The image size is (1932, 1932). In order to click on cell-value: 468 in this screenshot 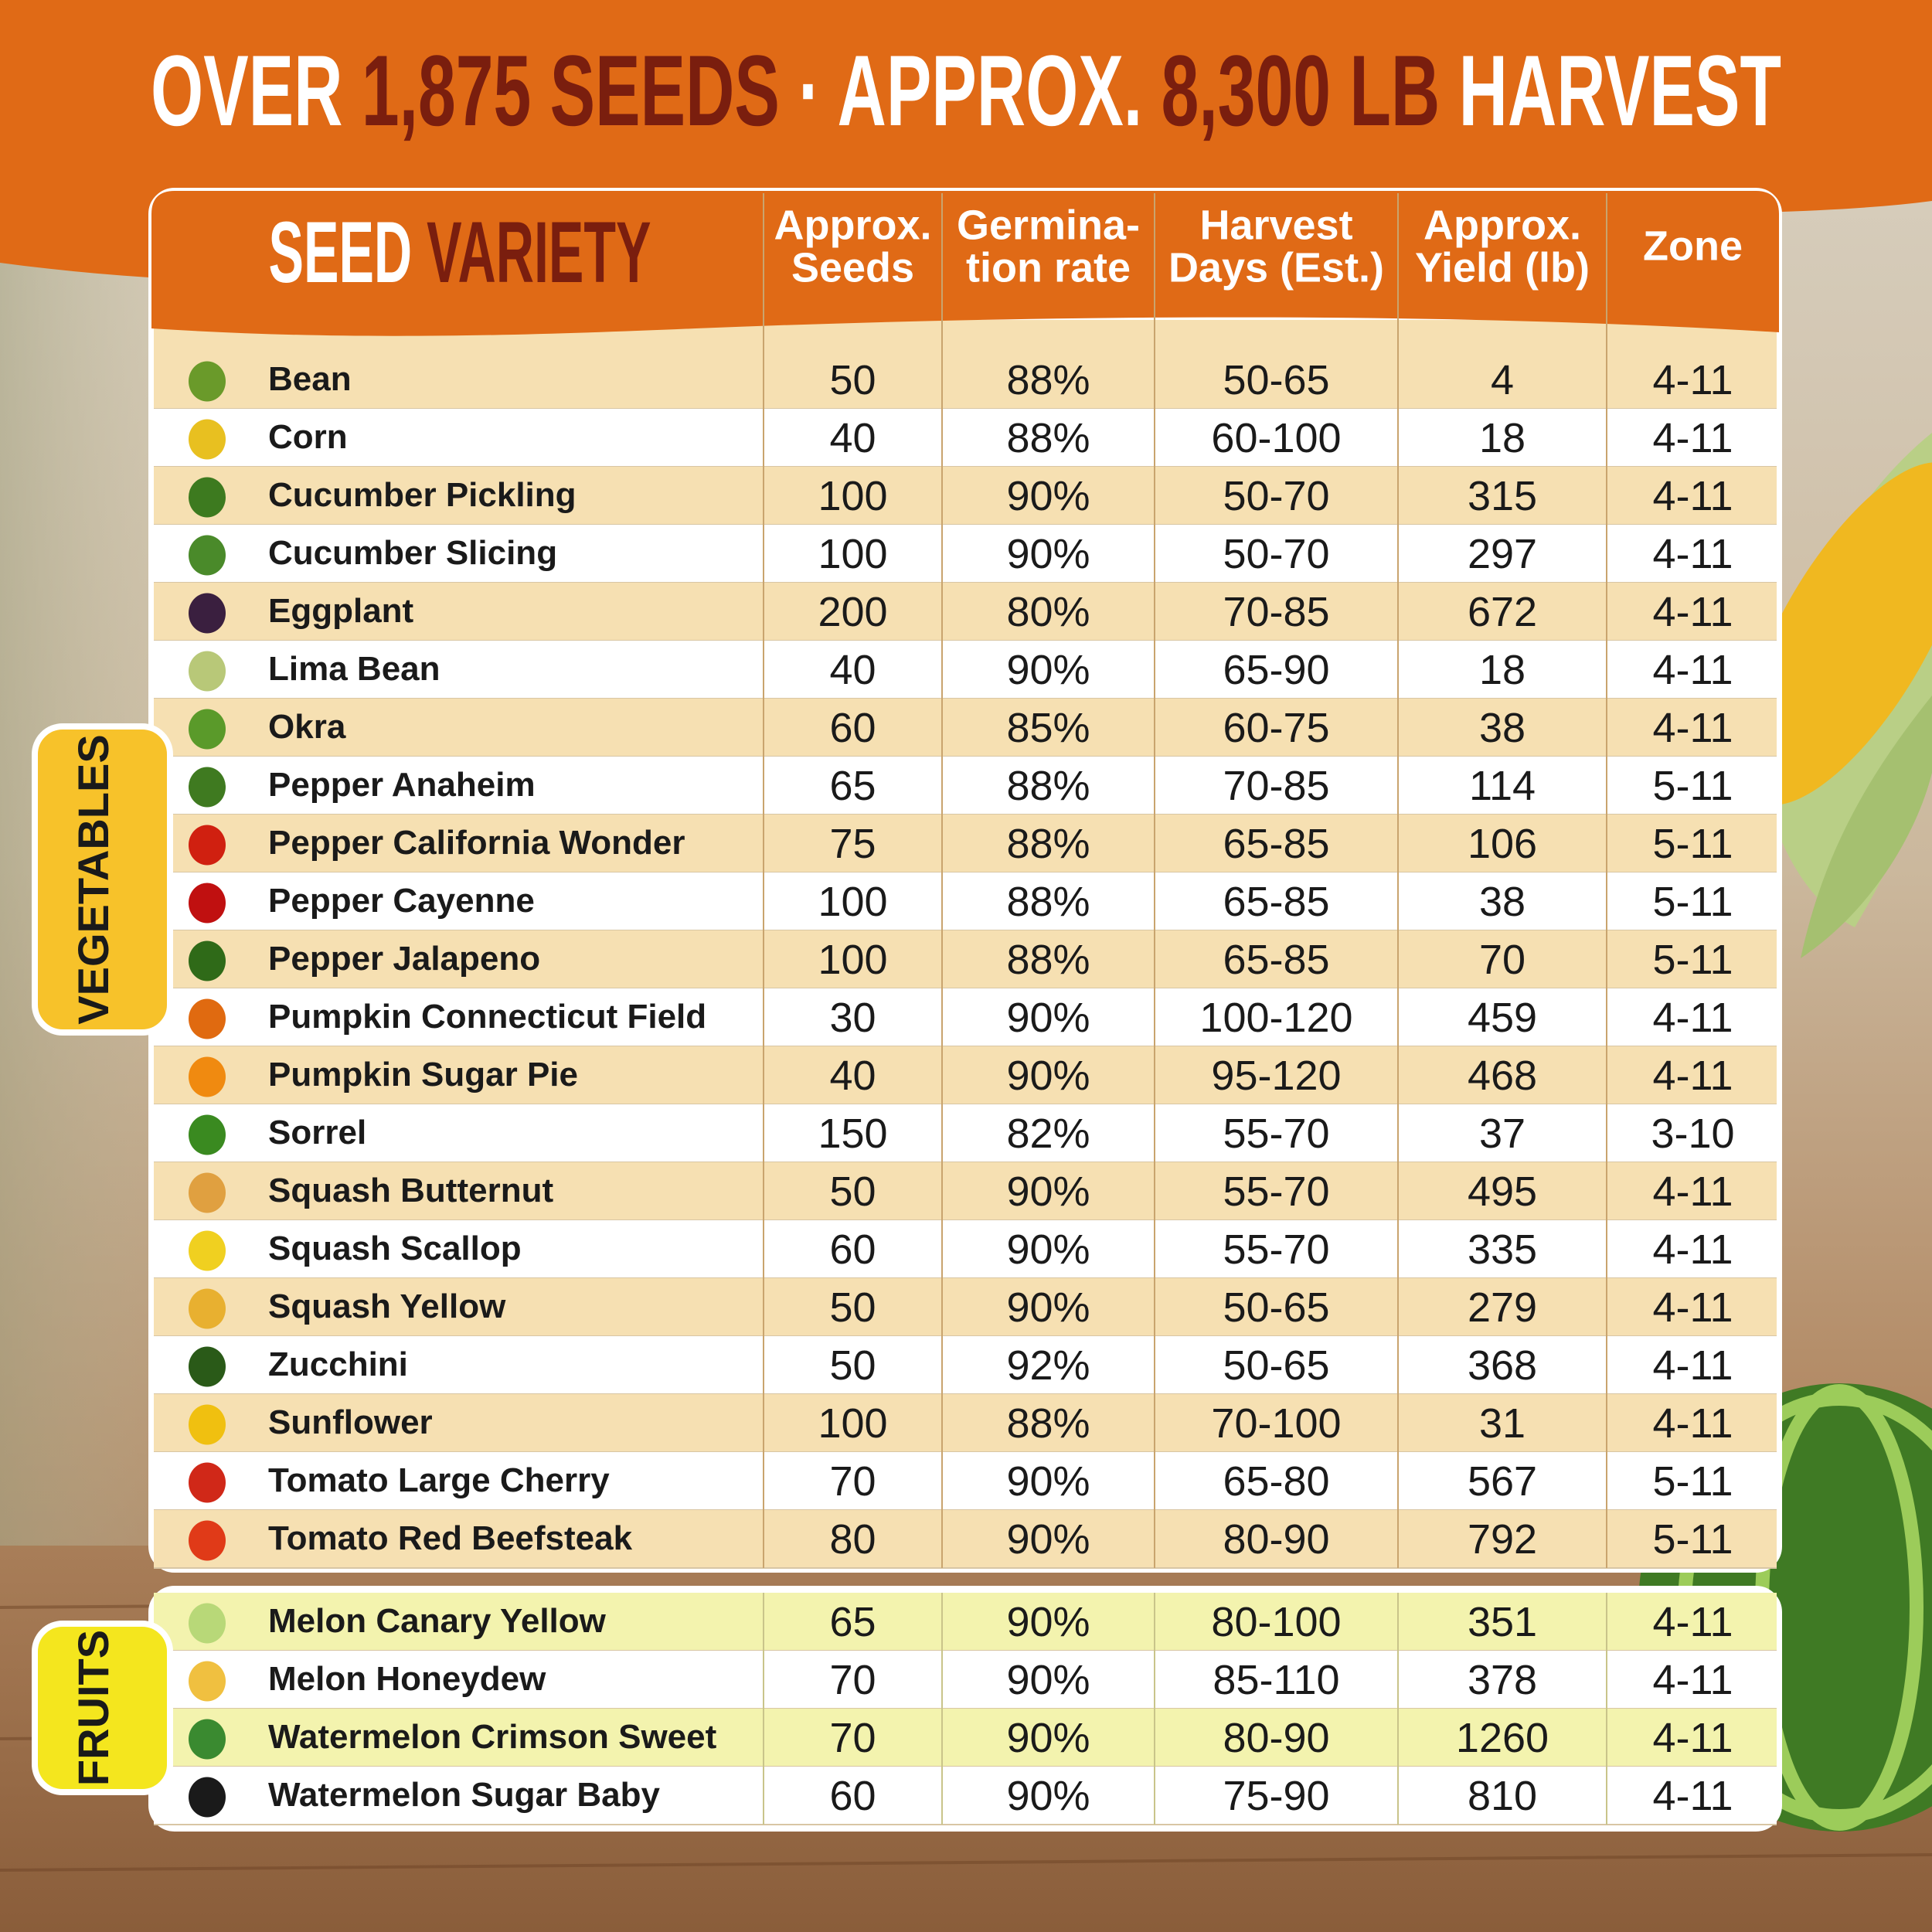, I will do `click(1503, 1076)`.